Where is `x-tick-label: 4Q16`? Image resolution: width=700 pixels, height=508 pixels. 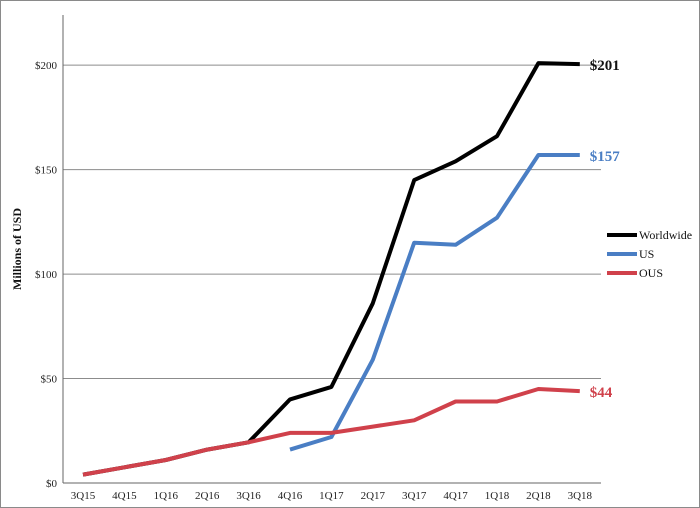
x-tick-label: 4Q16 is located at coordinates (290, 496).